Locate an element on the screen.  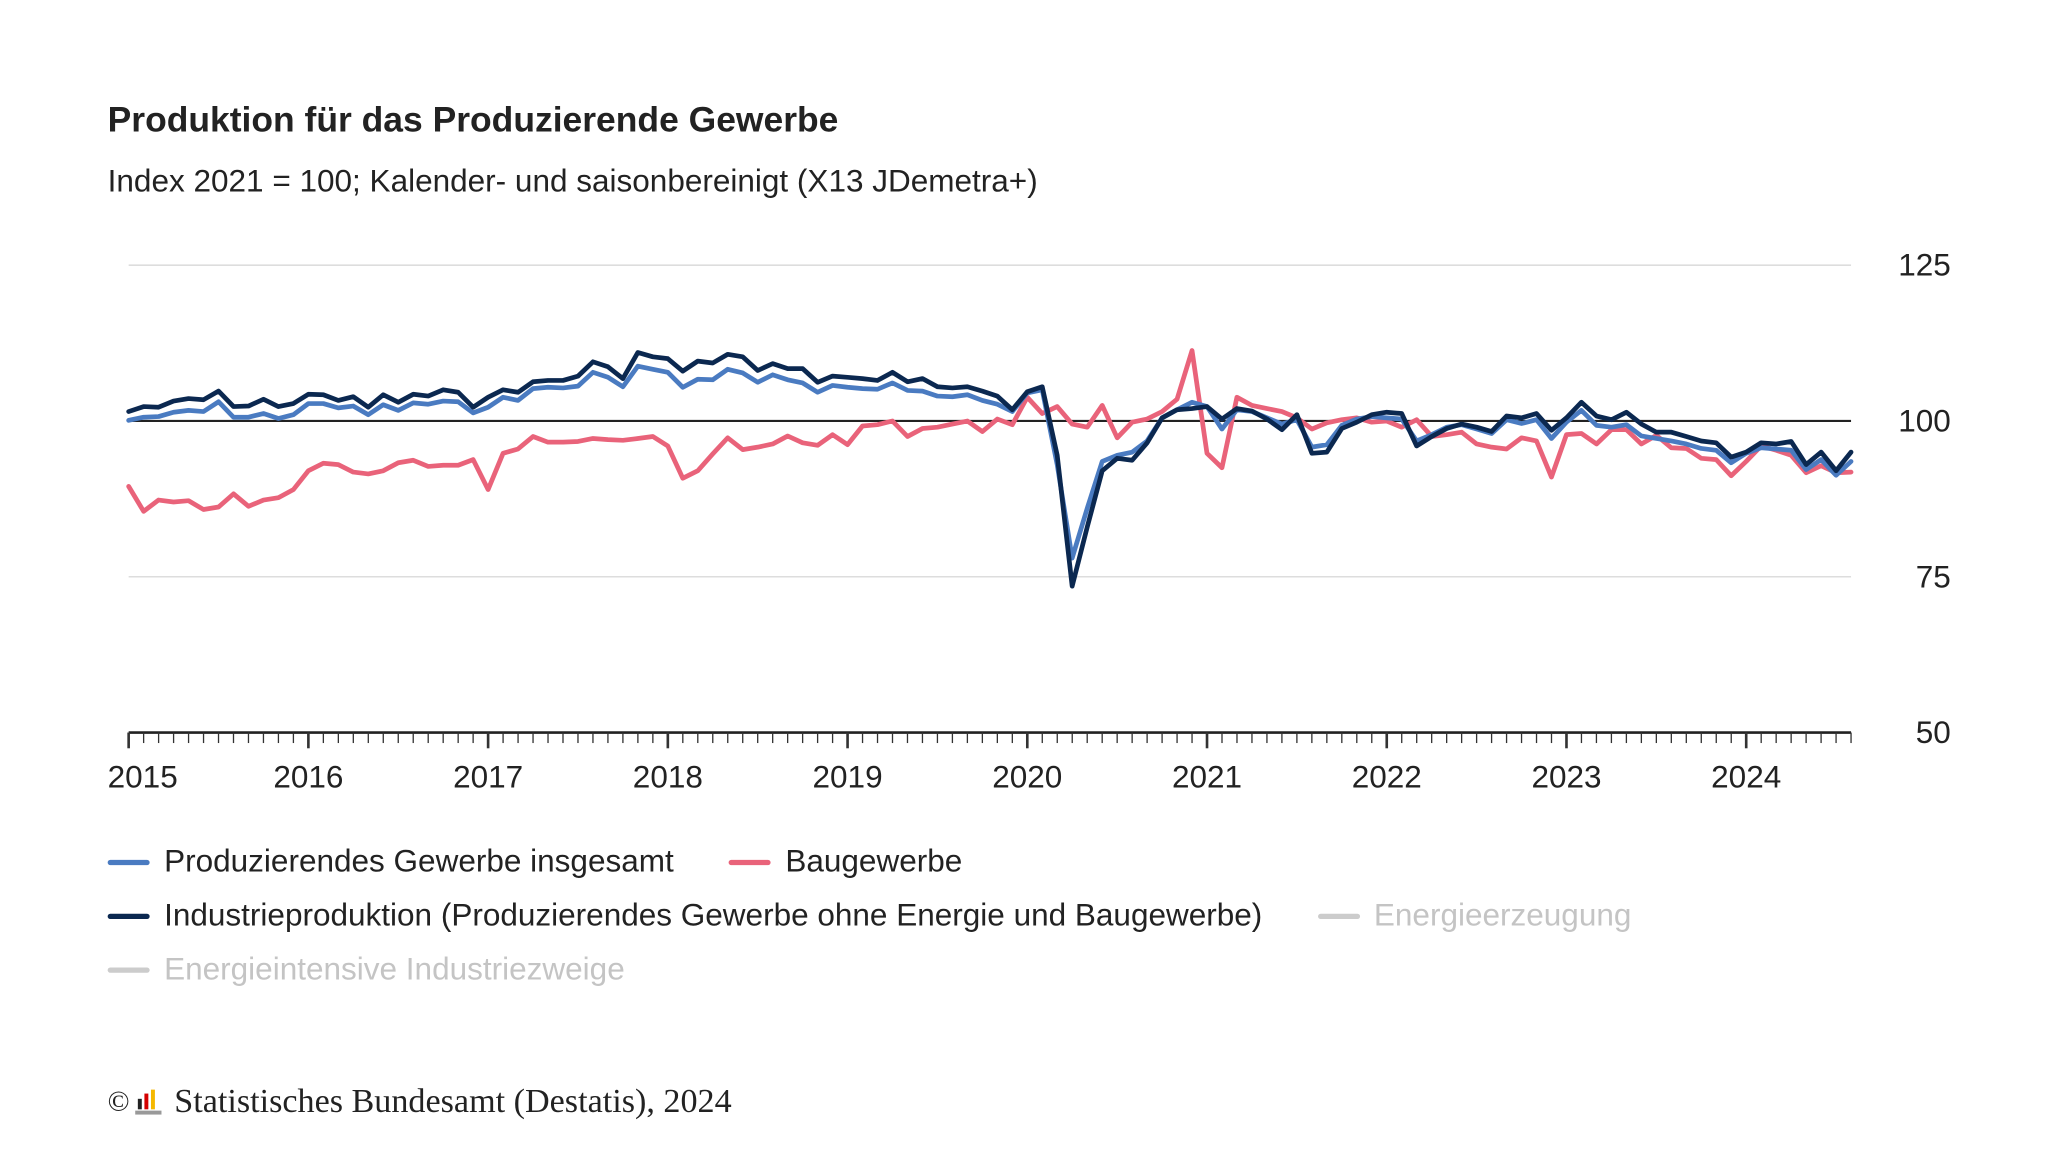
source-text: Statistisches Bundesamt (Destatis), 2024 is located at coordinates (453, 1100).